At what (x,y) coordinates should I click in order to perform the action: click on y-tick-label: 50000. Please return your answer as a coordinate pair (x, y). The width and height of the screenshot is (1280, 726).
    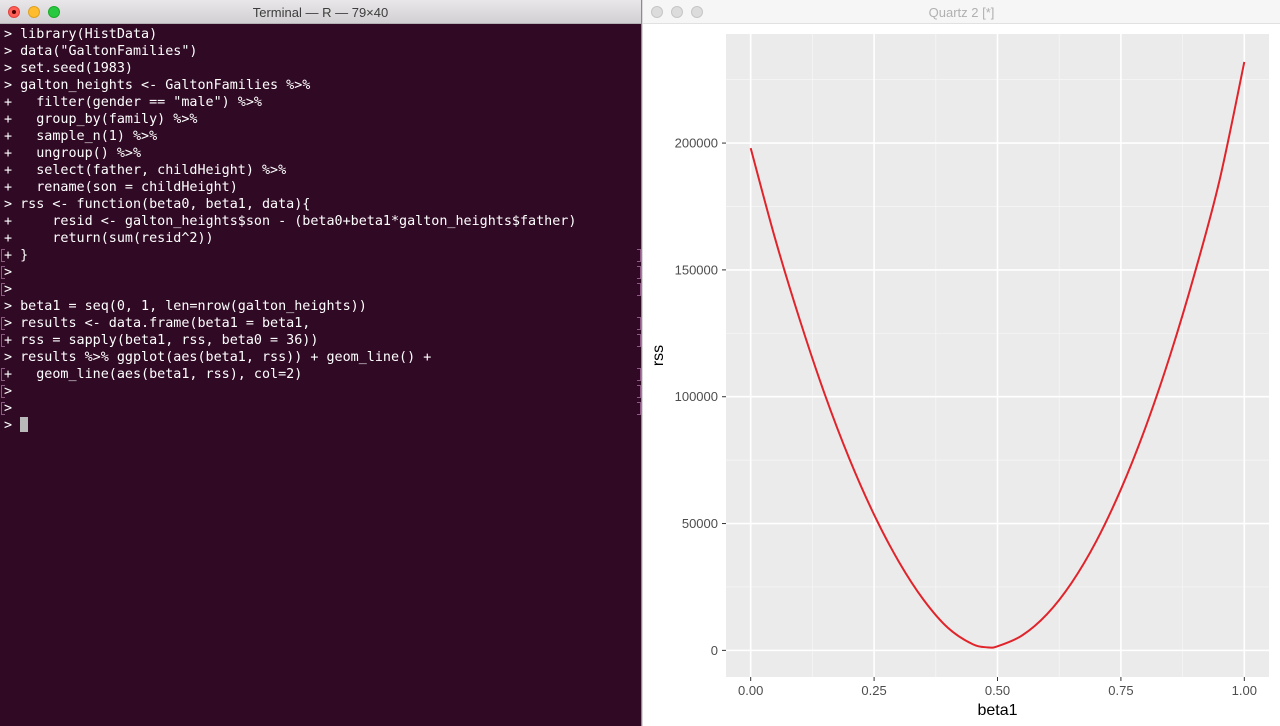
    Looking at the image, I should click on (700, 523).